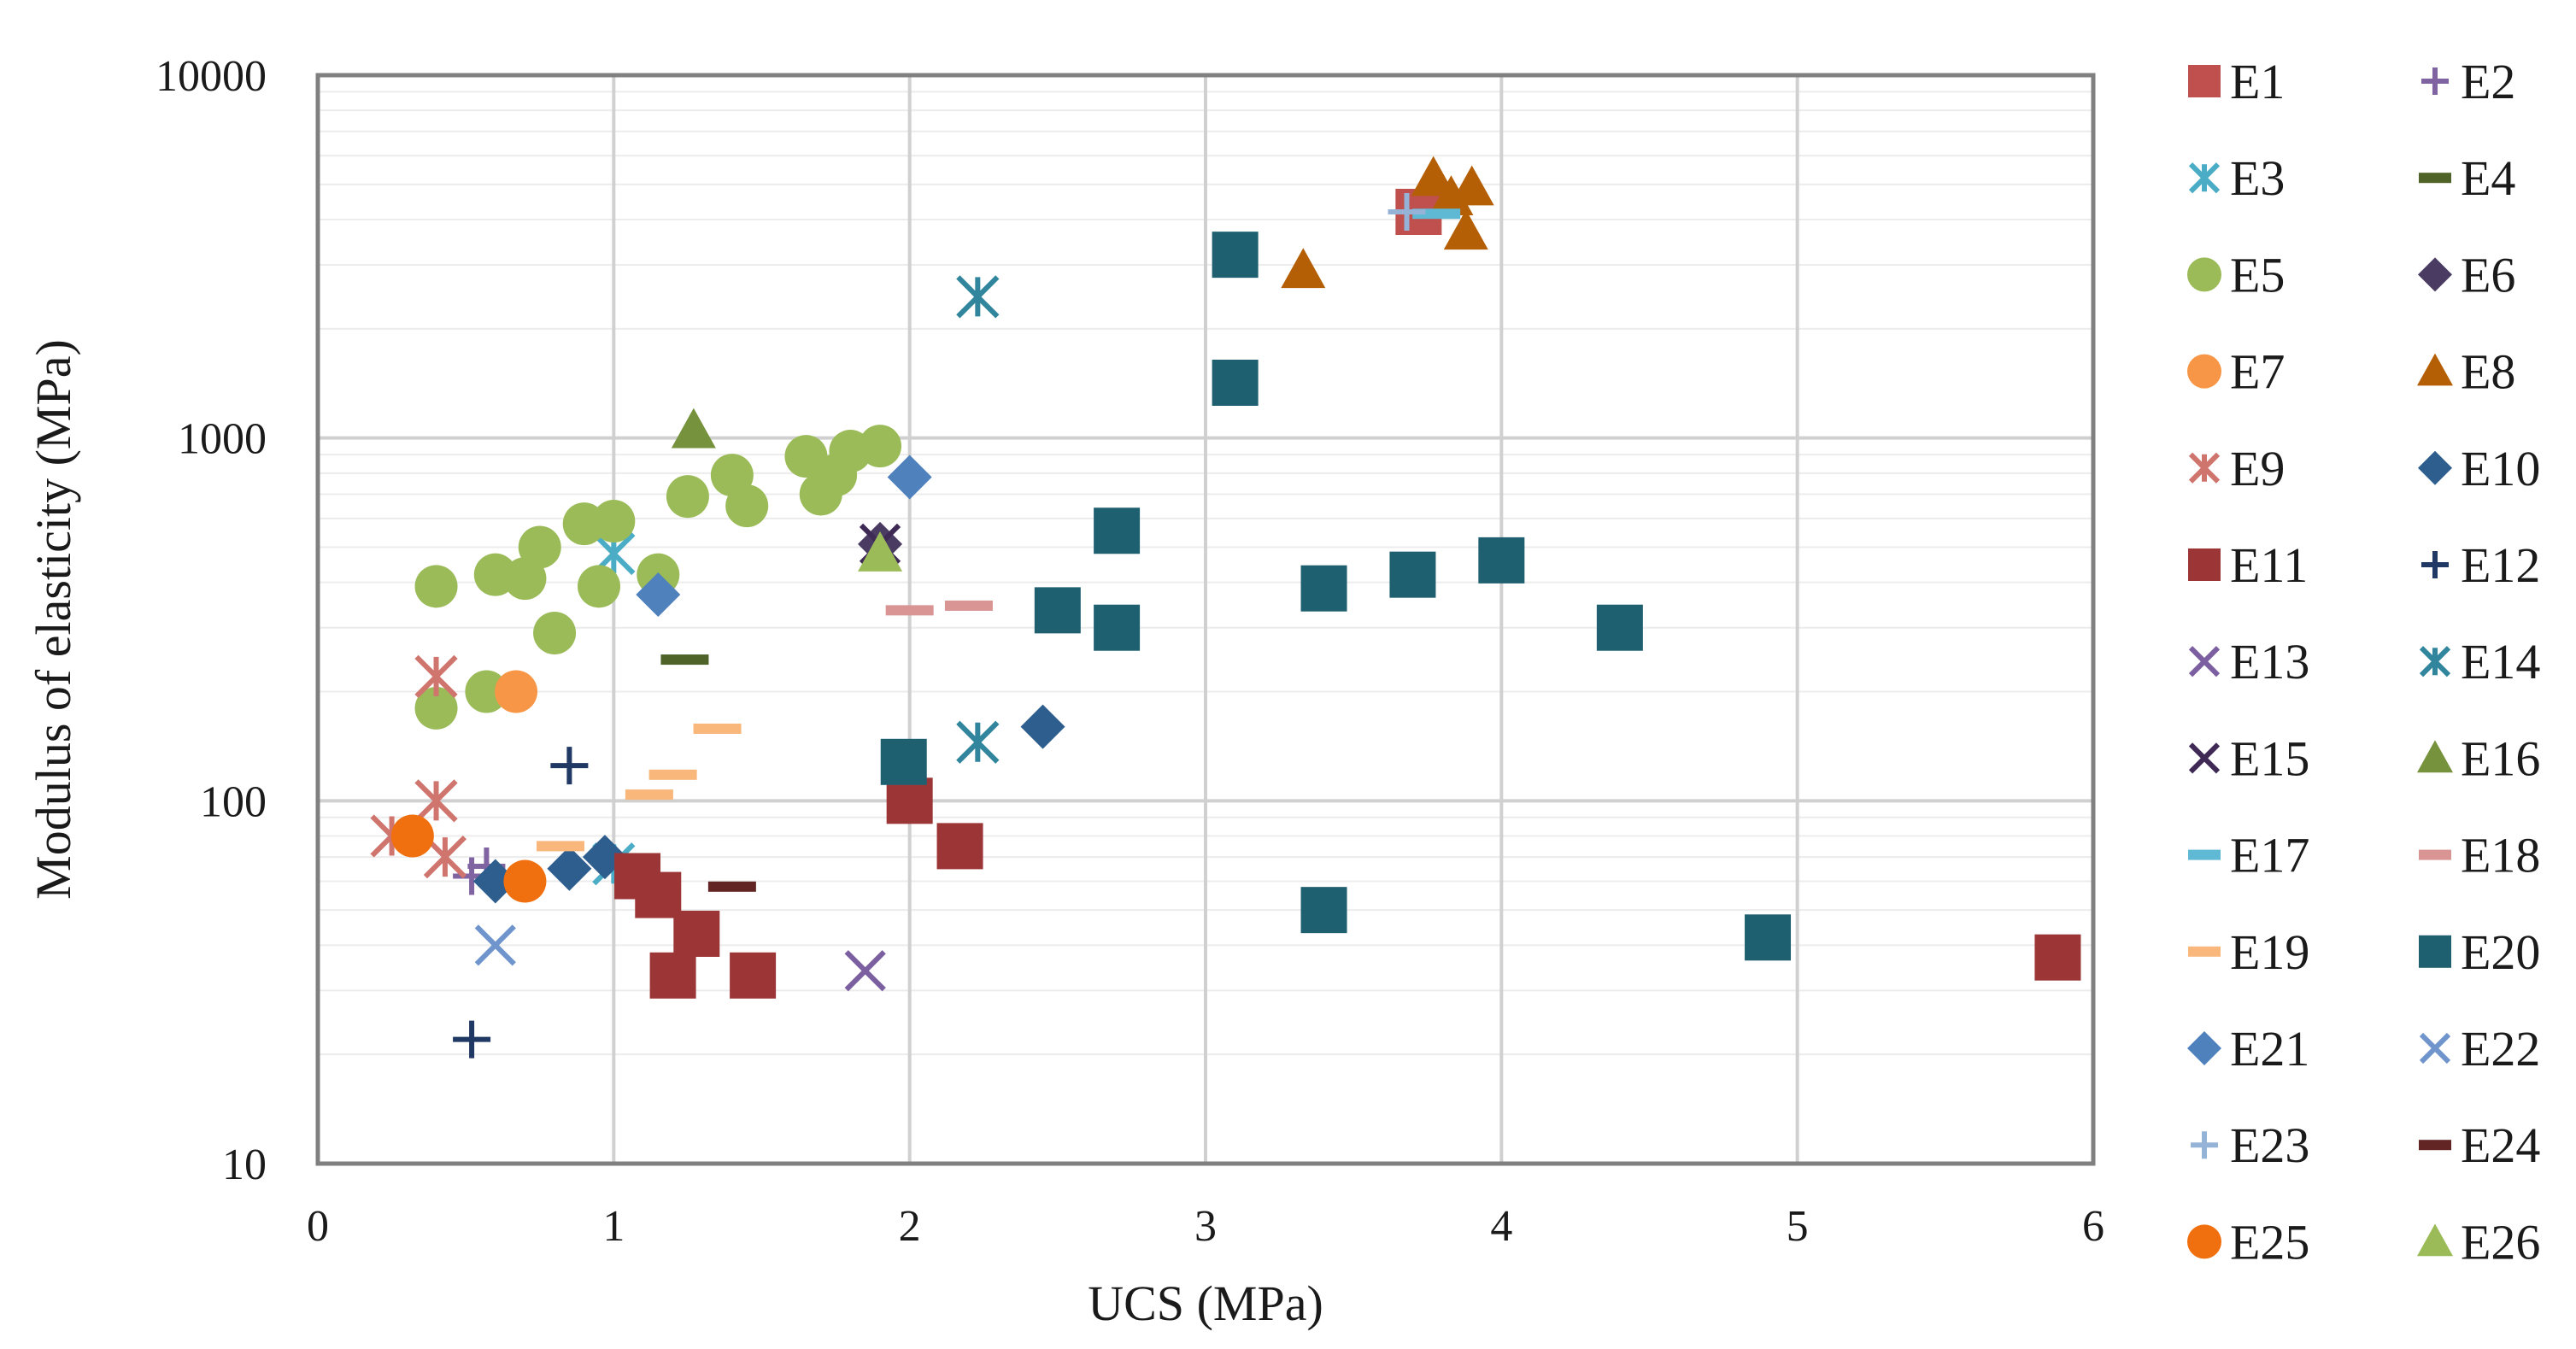 This screenshot has width=2576, height=1349. I want to click on legend-item-e6: E6, so click(2466, 274).